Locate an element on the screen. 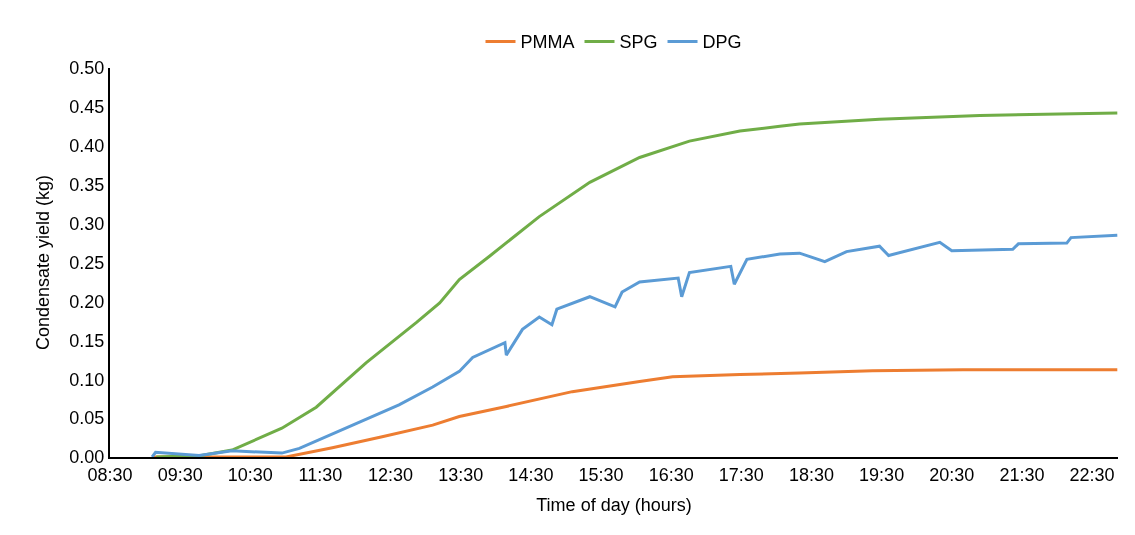  x-tick-label: 11:30 is located at coordinates (320, 474).